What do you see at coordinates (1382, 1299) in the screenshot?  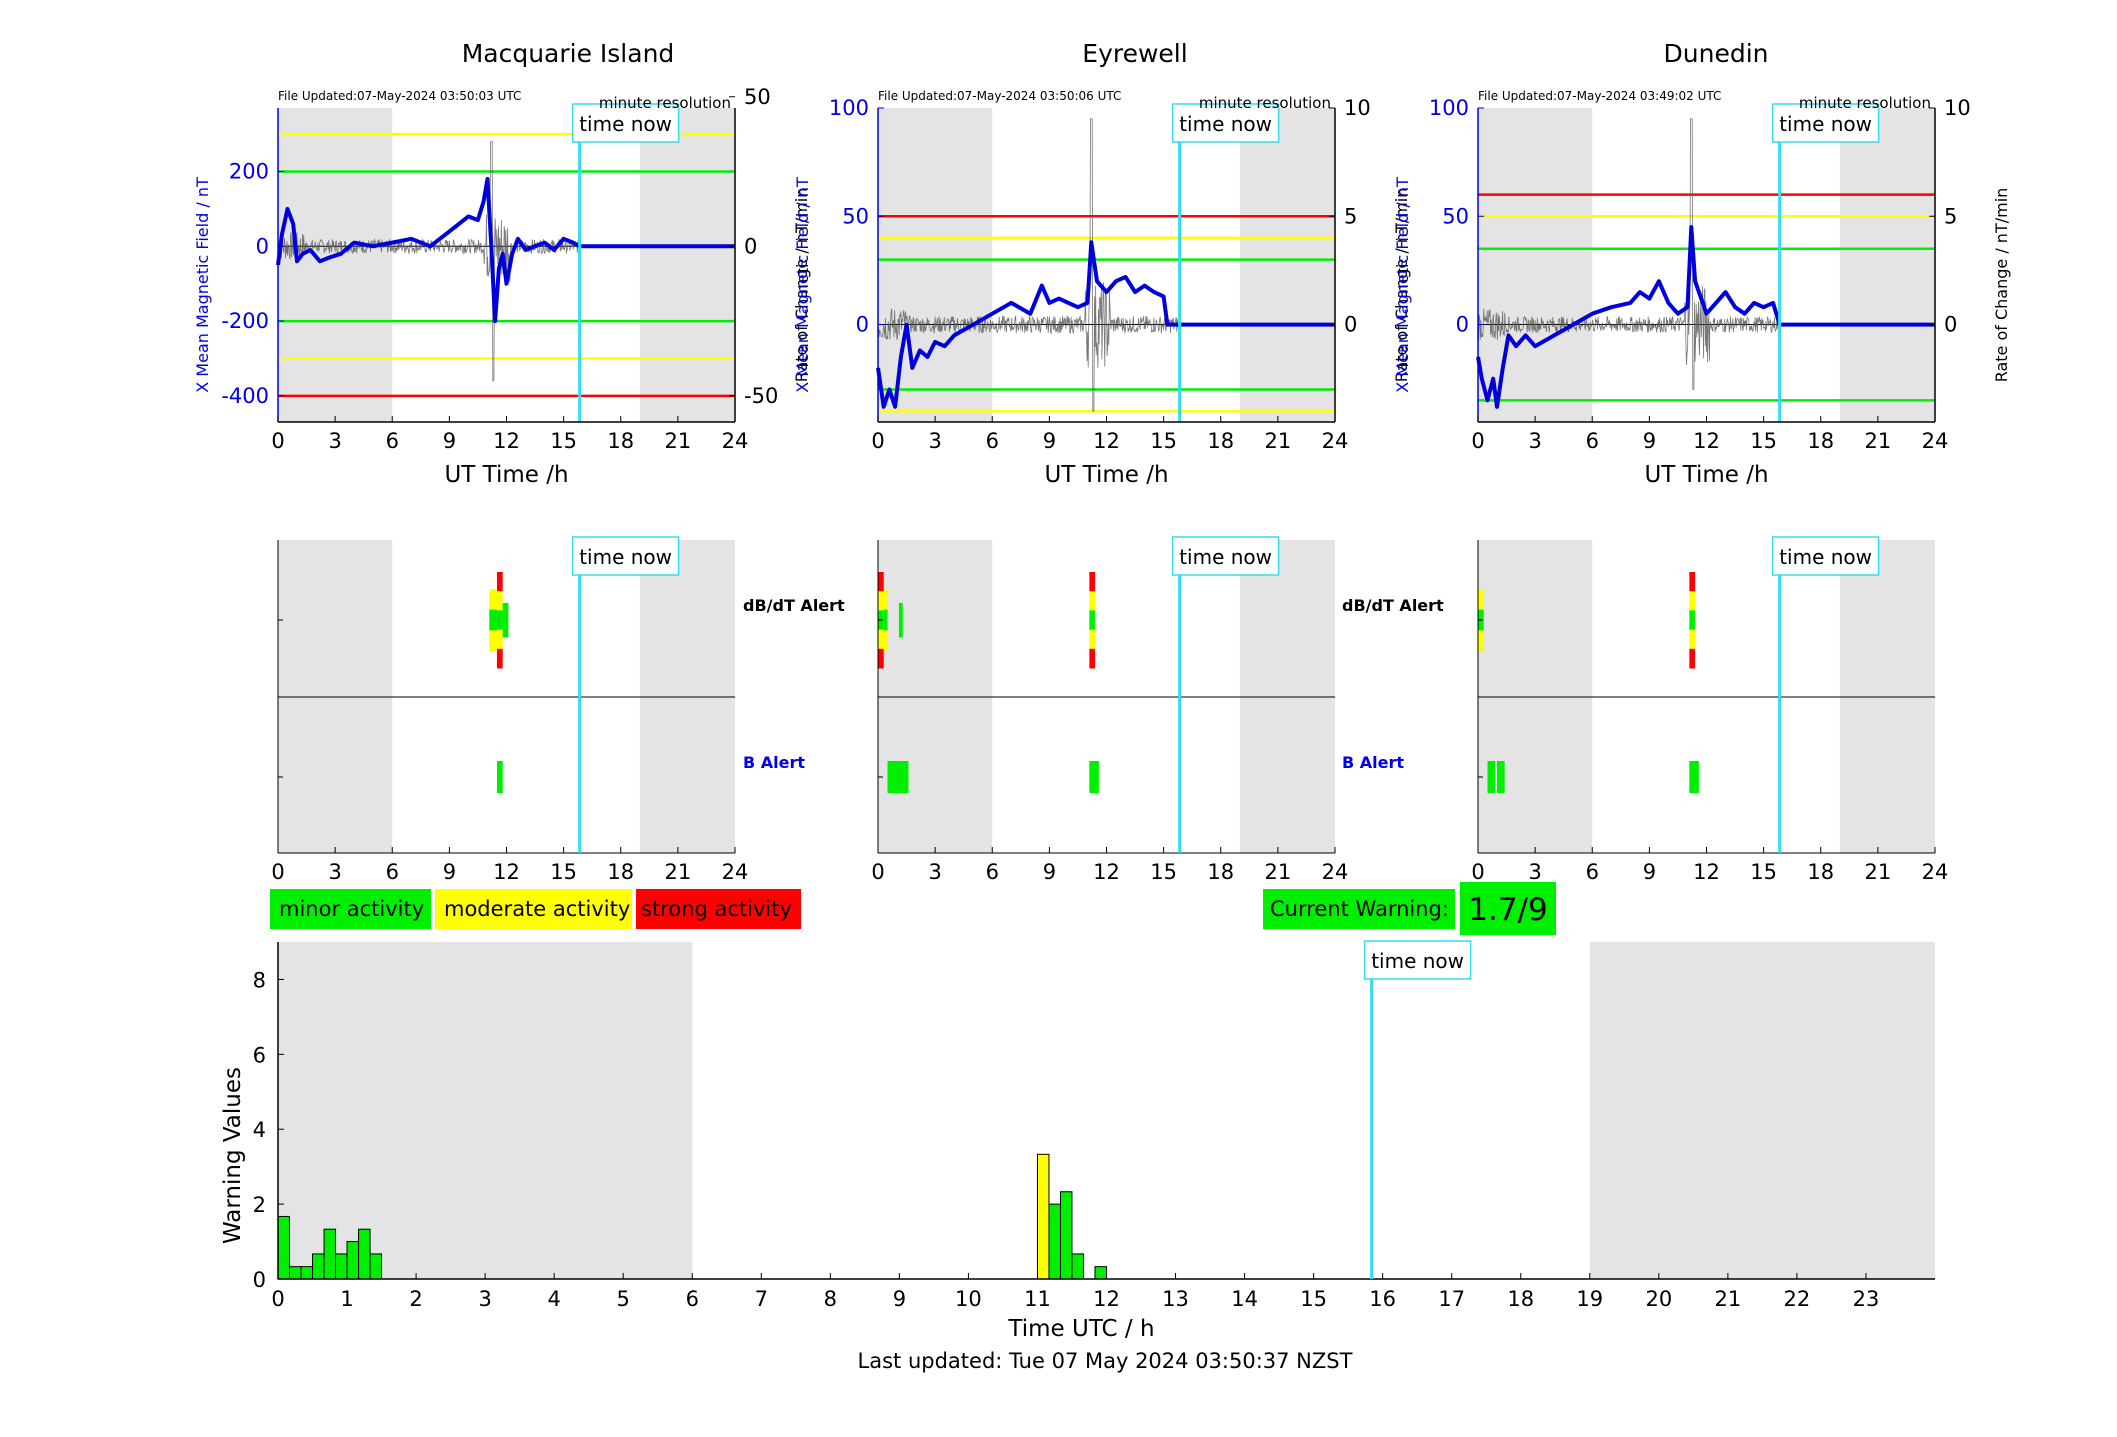 I see `x-tick-label: 16` at bounding box center [1382, 1299].